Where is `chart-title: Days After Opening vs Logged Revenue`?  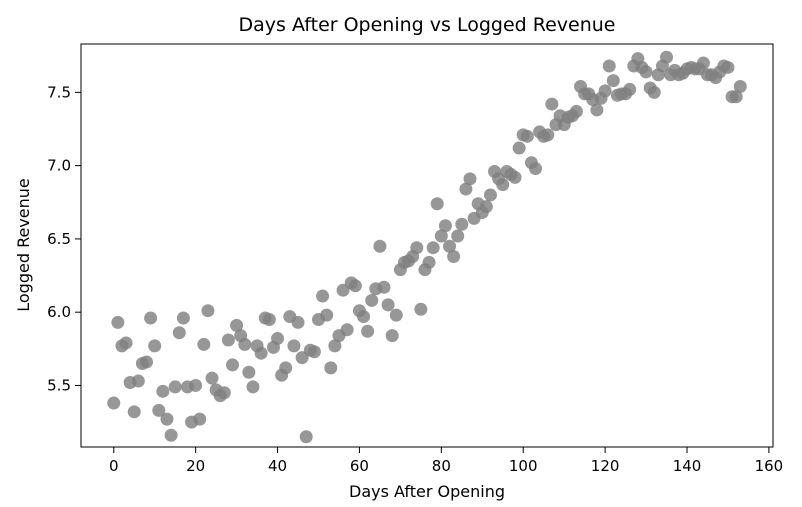 chart-title: Days After Opening vs Logged Revenue is located at coordinates (426, 25).